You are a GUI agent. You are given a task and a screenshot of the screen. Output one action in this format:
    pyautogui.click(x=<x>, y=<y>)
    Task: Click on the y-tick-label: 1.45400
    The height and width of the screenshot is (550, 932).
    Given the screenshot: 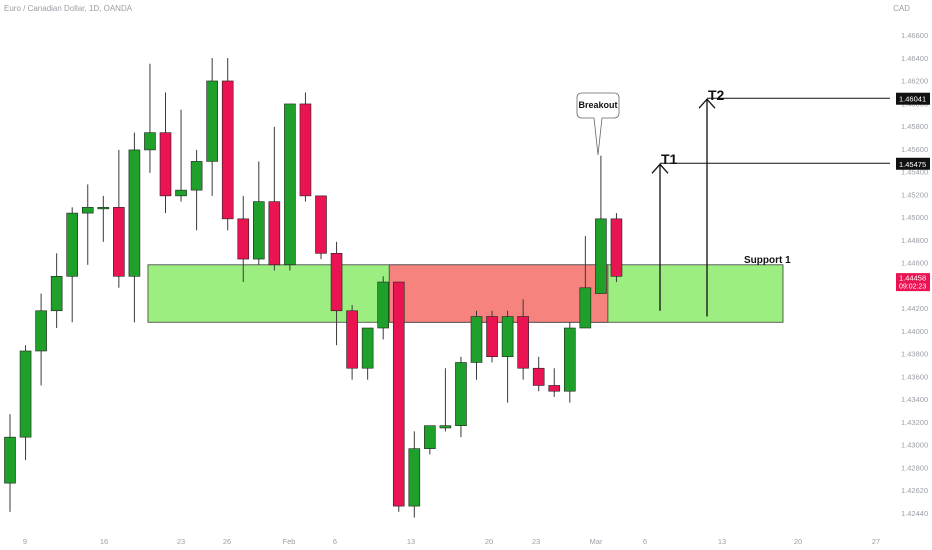 What is the action you would take?
    pyautogui.click(x=914, y=172)
    